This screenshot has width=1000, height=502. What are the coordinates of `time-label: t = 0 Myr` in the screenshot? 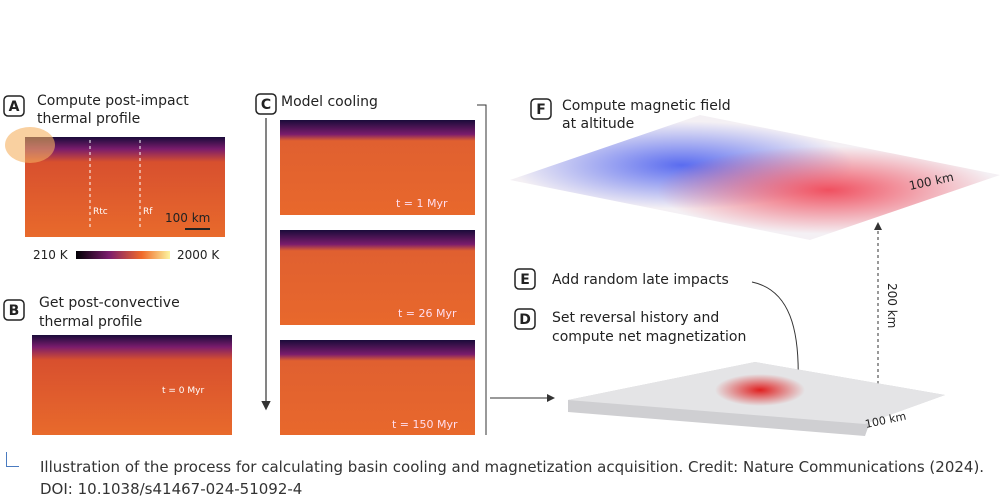 It's located at (183, 391).